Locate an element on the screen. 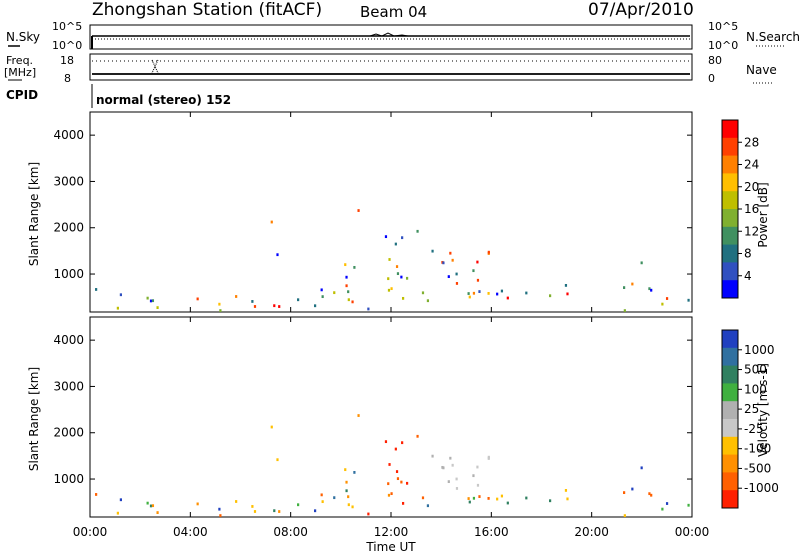  power-ylabel: Slant Range [km] is located at coordinates (34, 214).